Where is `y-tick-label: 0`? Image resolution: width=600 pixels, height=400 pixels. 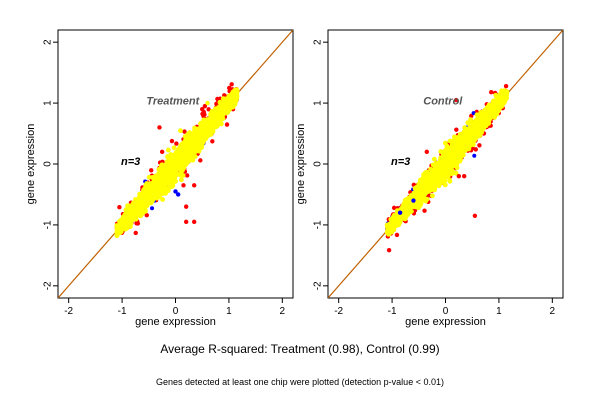 y-tick-label: 0 is located at coordinates (48, 164).